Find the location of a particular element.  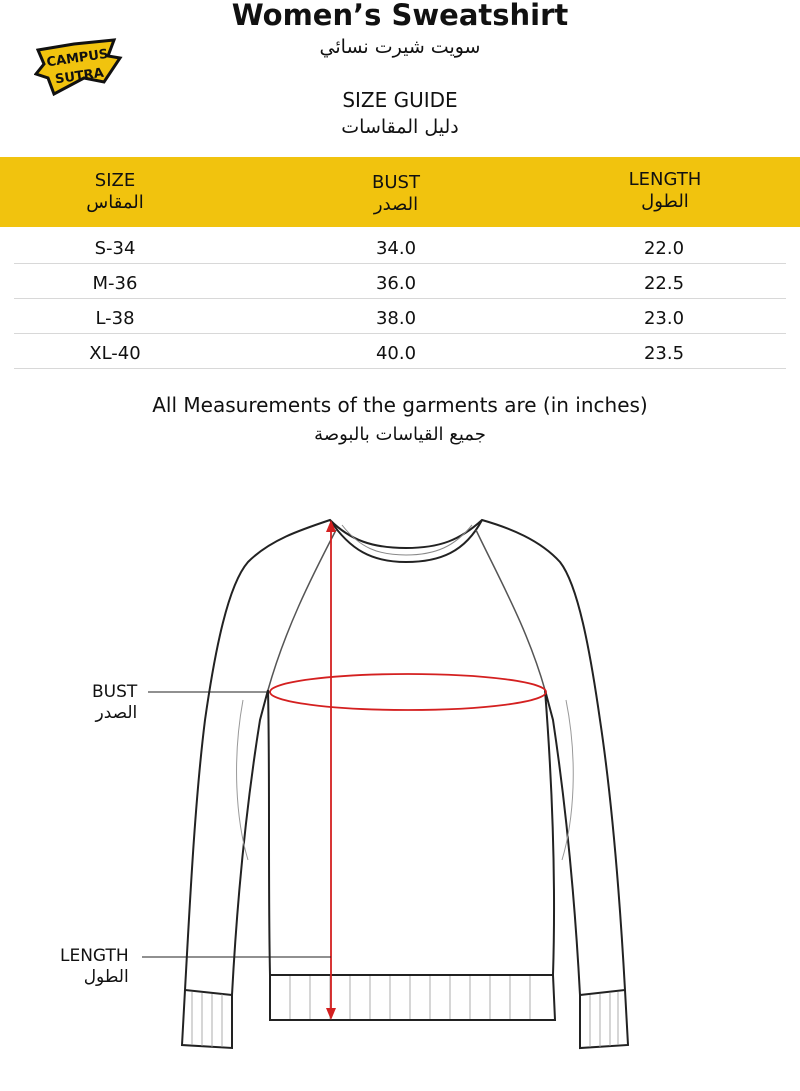

bust-label-text: BUST is located at coordinates (115, 692).